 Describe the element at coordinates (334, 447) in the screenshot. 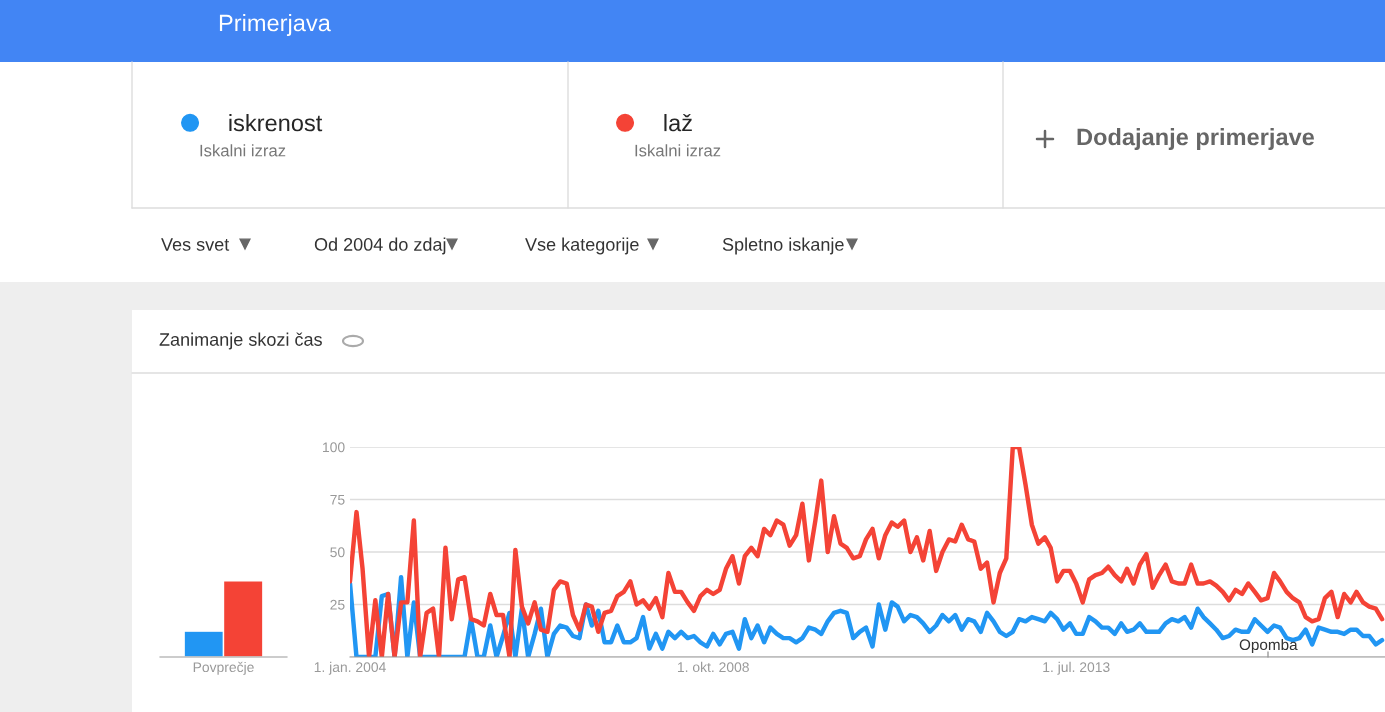

I see `y-tick-label: 100` at that location.